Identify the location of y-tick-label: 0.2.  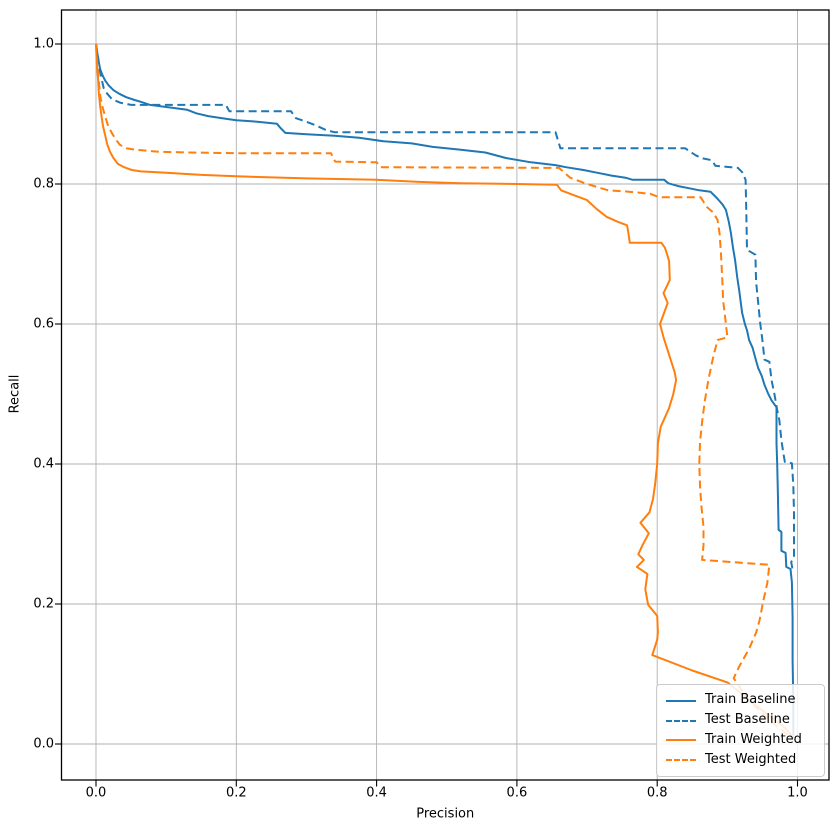
(43, 604).